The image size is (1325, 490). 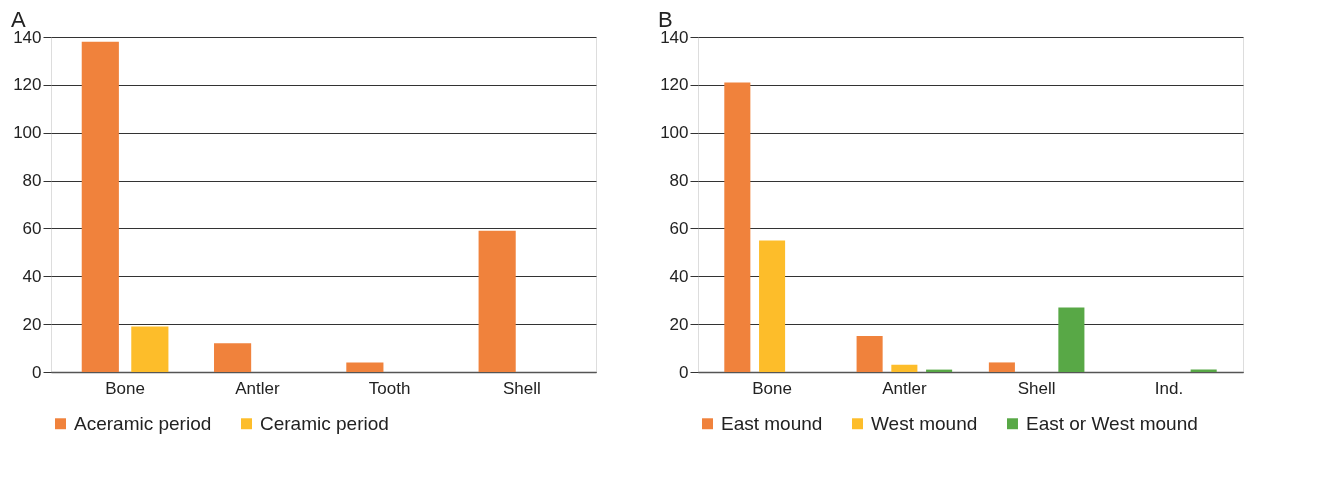 I want to click on legend-label: Ceramic period, so click(x=324, y=423).